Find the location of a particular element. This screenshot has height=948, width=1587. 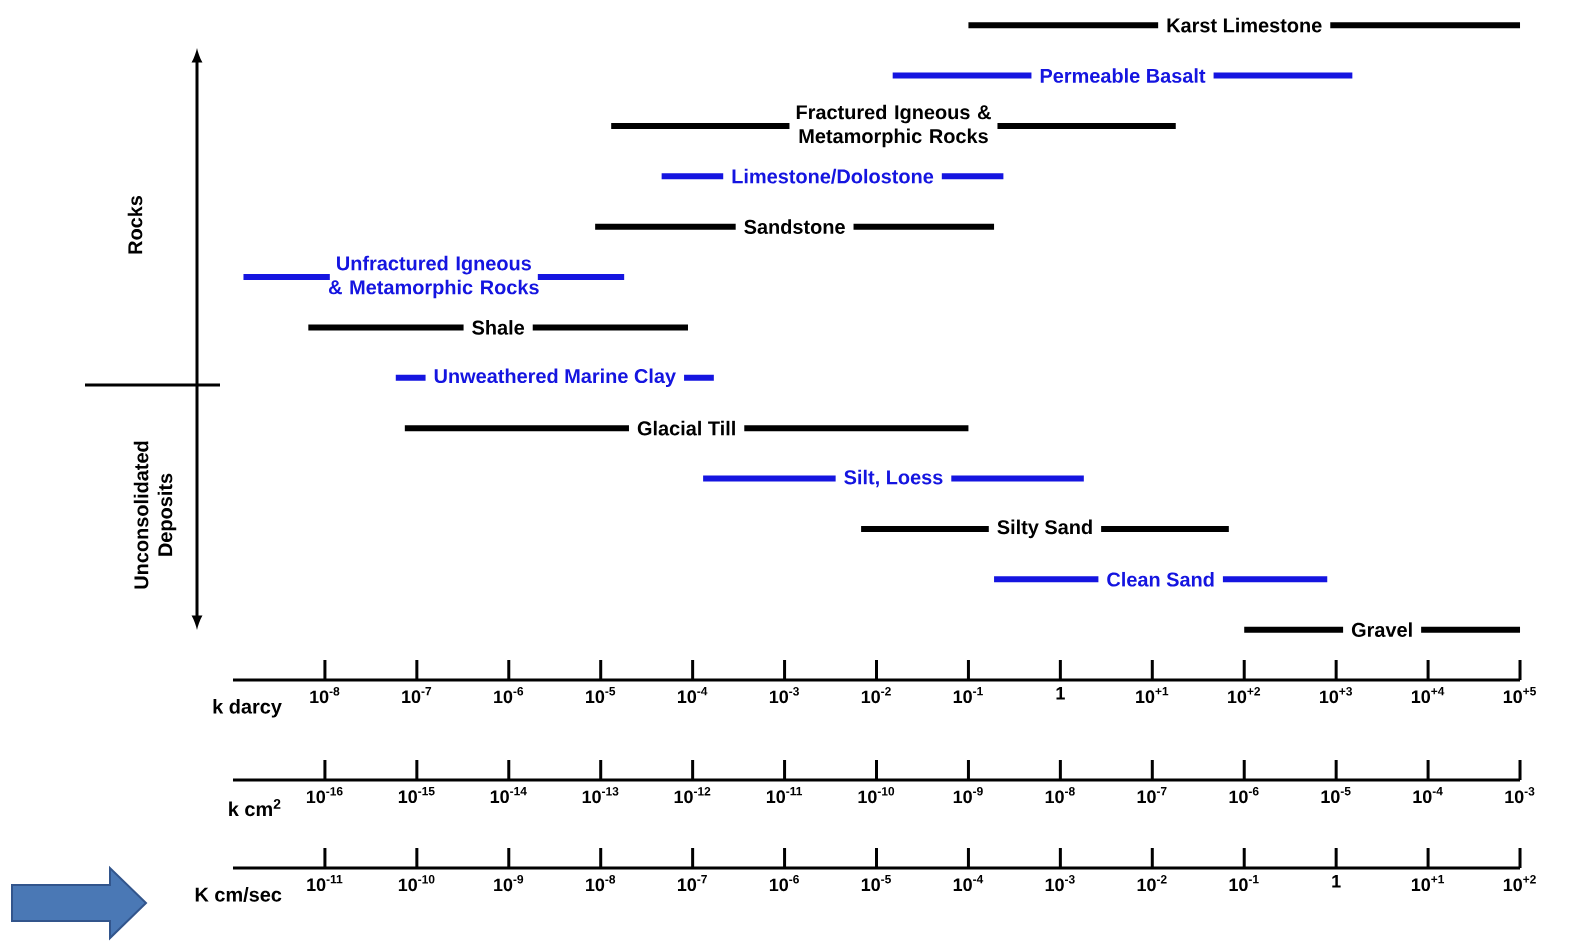

x-tick-label: 10$^{-6}$ is located at coordinates (509, 695).